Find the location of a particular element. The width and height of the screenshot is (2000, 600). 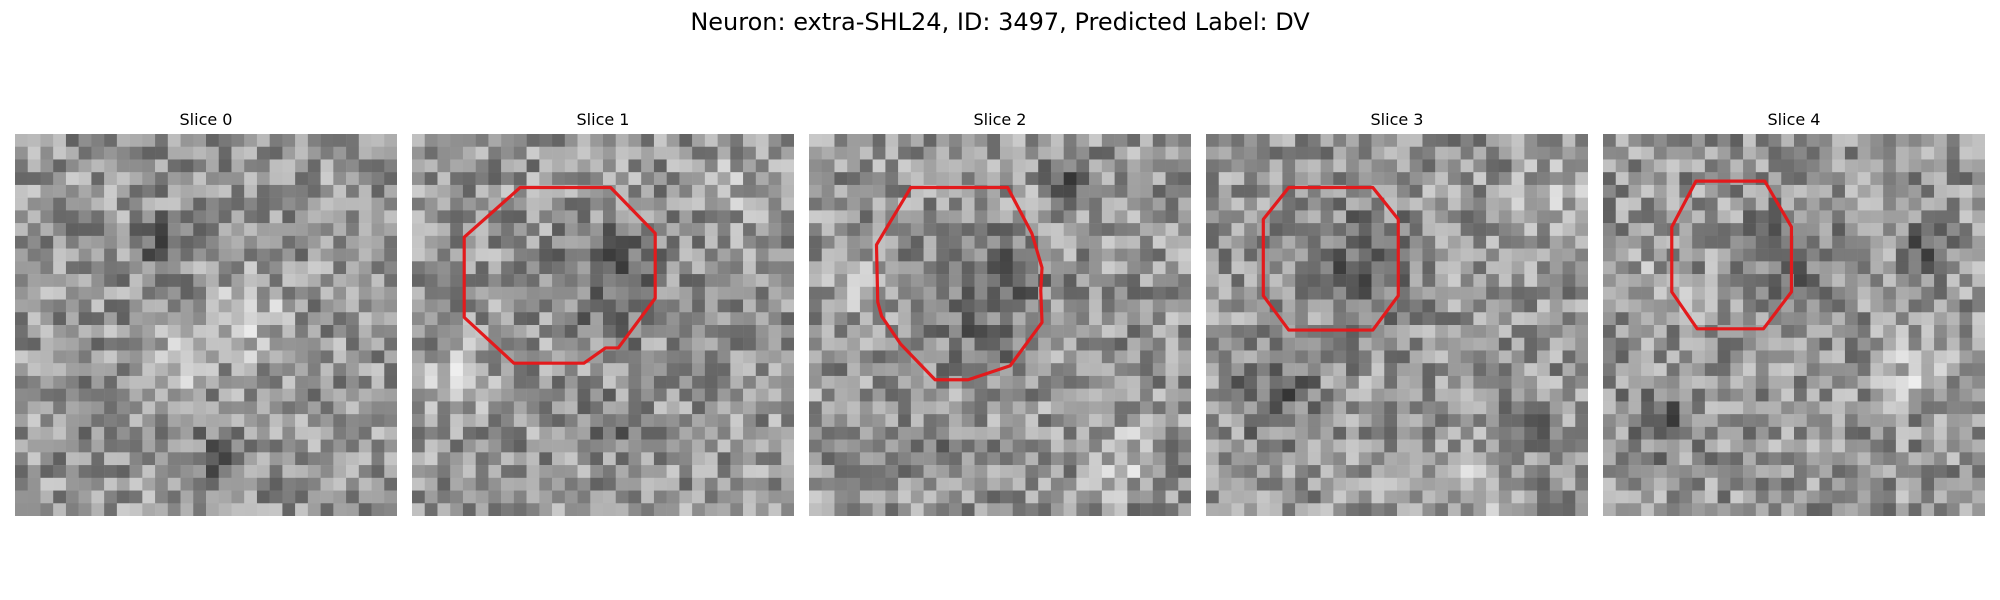

slice-title: Slice 1 is located at coordinates (603, 119).